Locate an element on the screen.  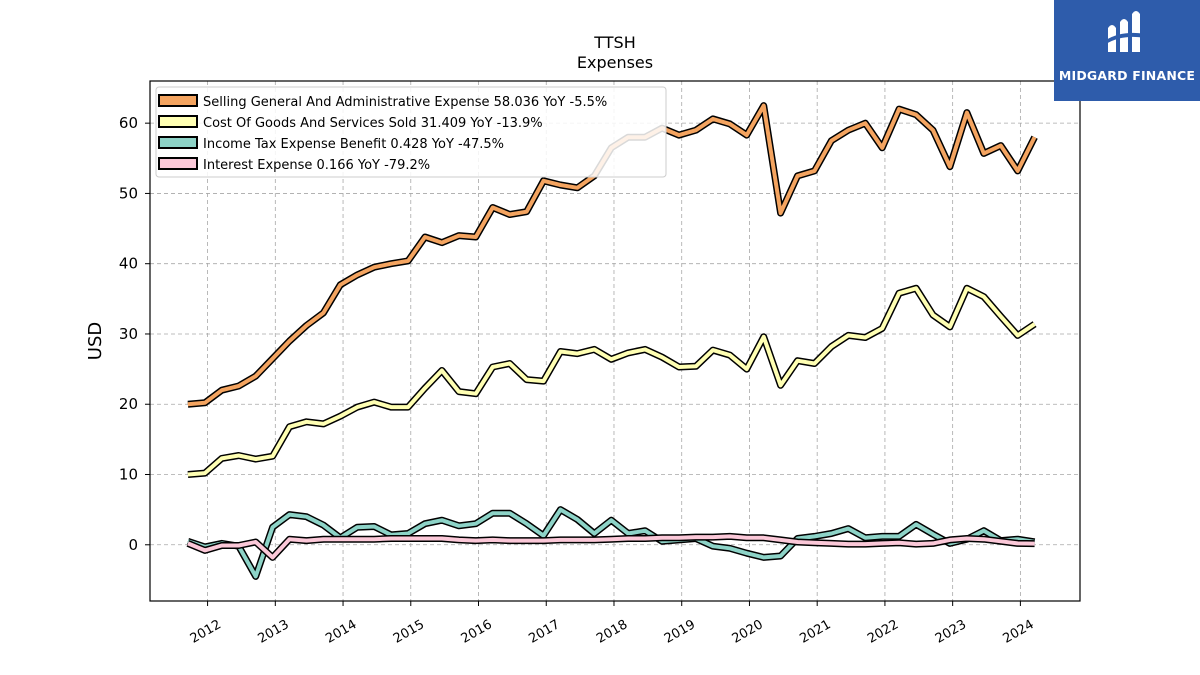
x-tick-label: 2012 is located at coordinates (206, 632).